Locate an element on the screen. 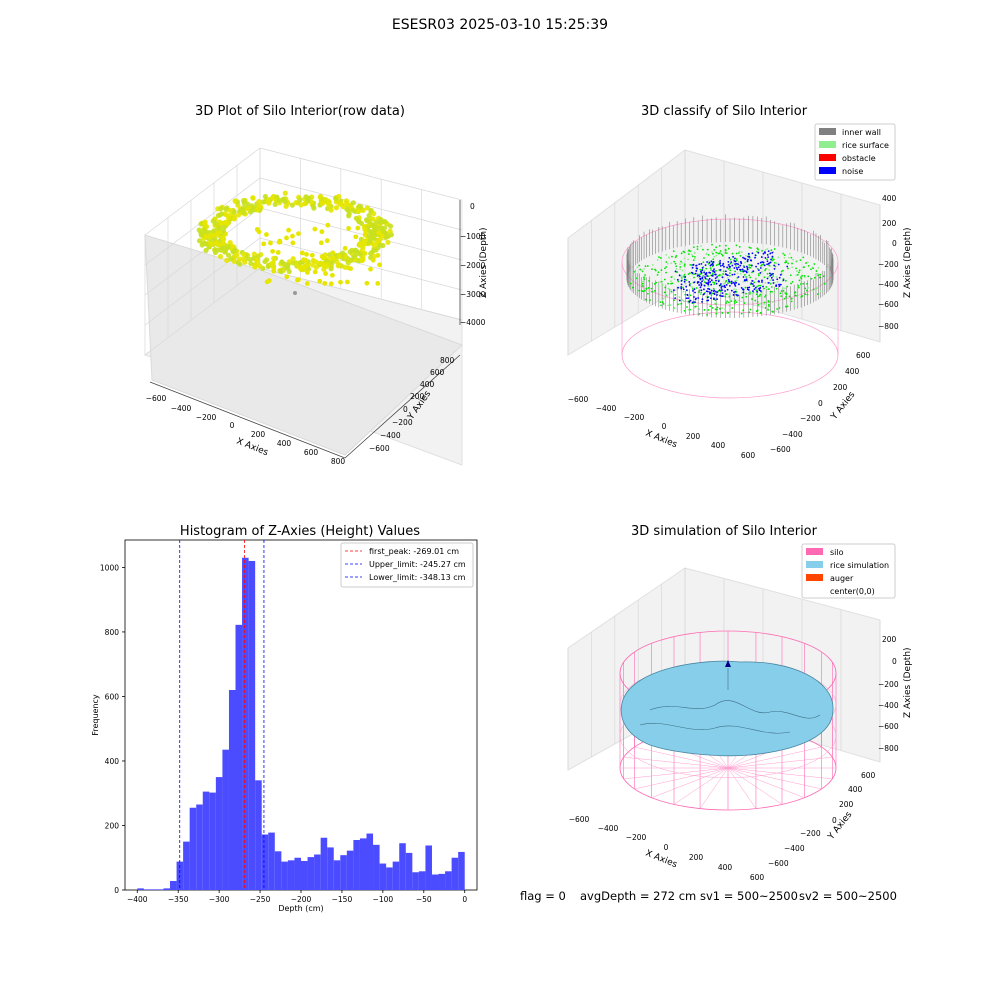  x-axis-label: X Axies is located at coordinates (252, 448).